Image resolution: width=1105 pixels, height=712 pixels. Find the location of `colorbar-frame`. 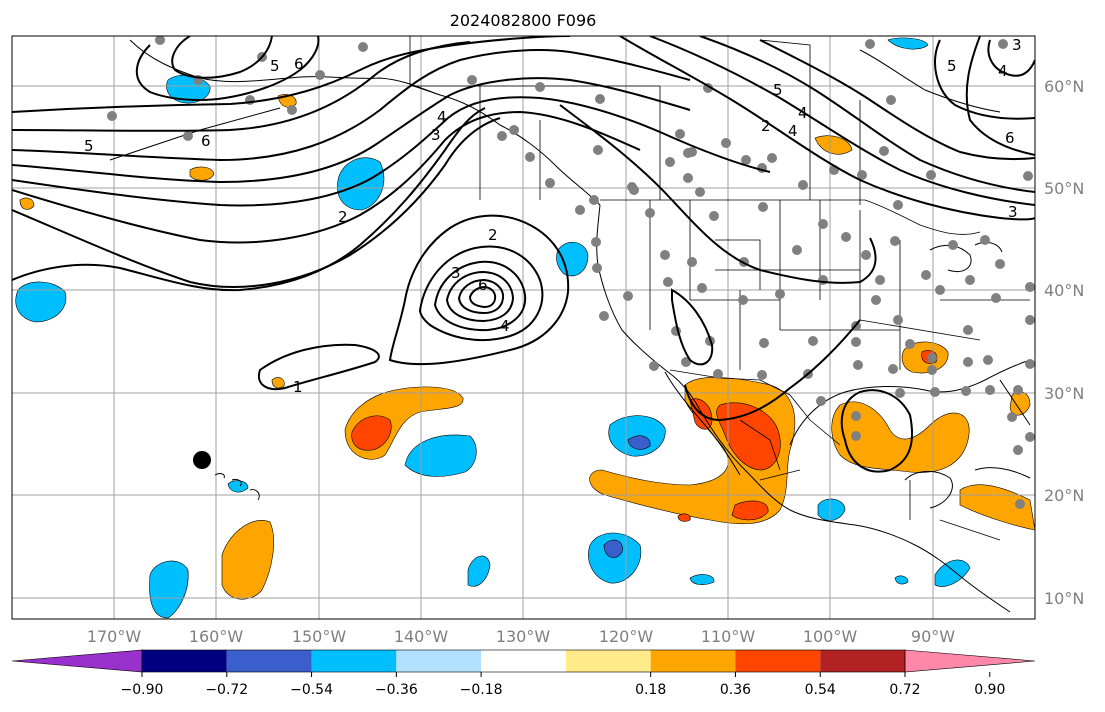

colorbar-frame is located at coordinates (523, 661).